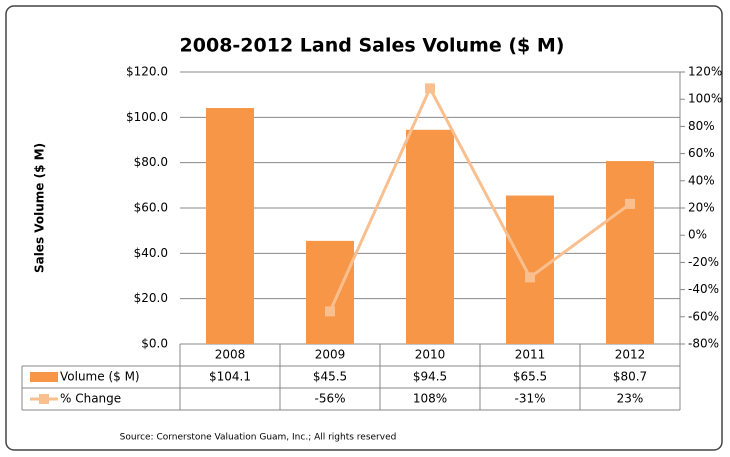 This screenshot has width=730, height=457. Describe the element at coordinates (697, 235) in the screenshot. I see `y2-tick-label: 0%` at that location.